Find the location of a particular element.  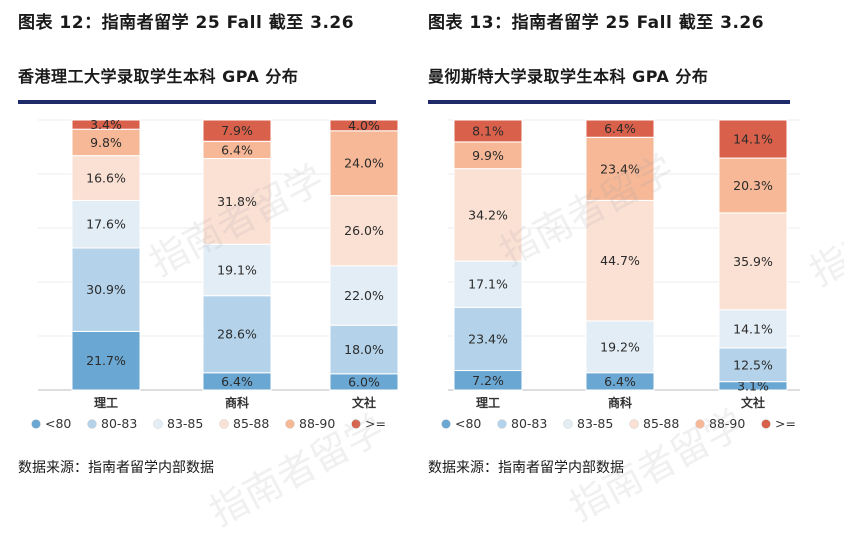

data-label: 9.9% is located at coordinates (488, 155).